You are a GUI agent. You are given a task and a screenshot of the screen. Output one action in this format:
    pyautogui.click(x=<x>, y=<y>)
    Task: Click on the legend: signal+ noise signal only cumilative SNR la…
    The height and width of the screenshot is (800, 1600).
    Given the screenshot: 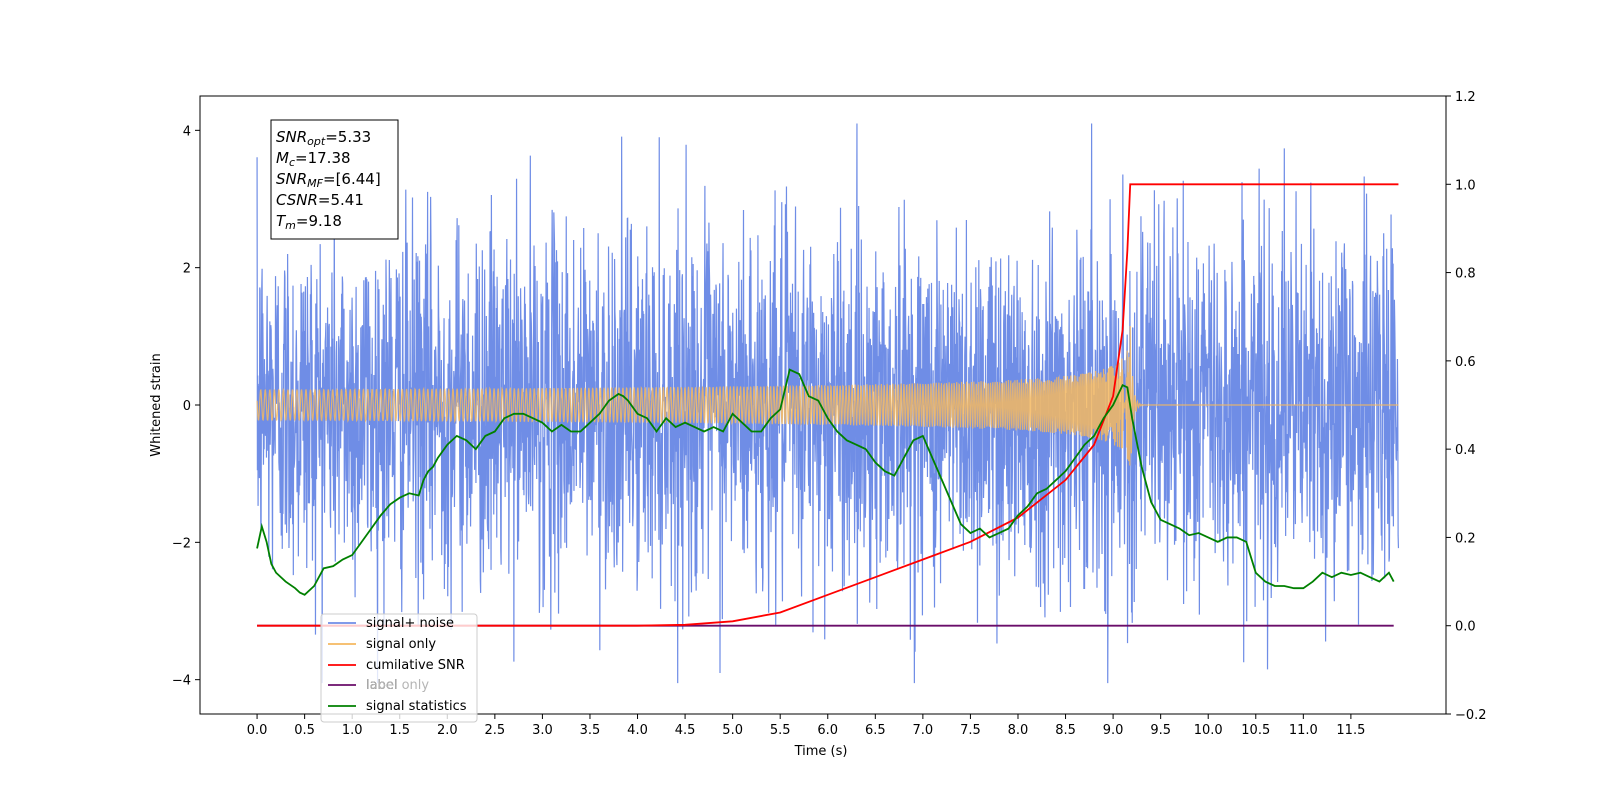 What is the action you would take?
    pyautogui.click(x=399, y=668)
    